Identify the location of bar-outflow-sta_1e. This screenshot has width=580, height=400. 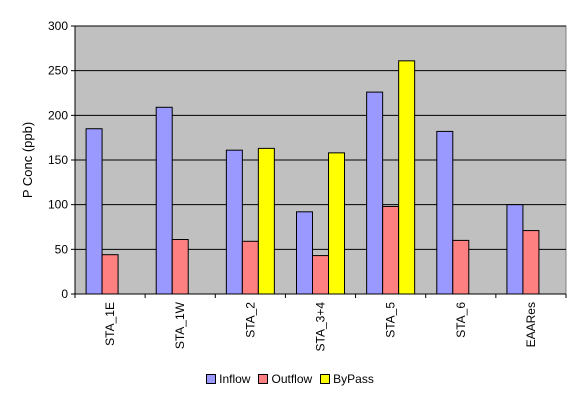
(110, 274).